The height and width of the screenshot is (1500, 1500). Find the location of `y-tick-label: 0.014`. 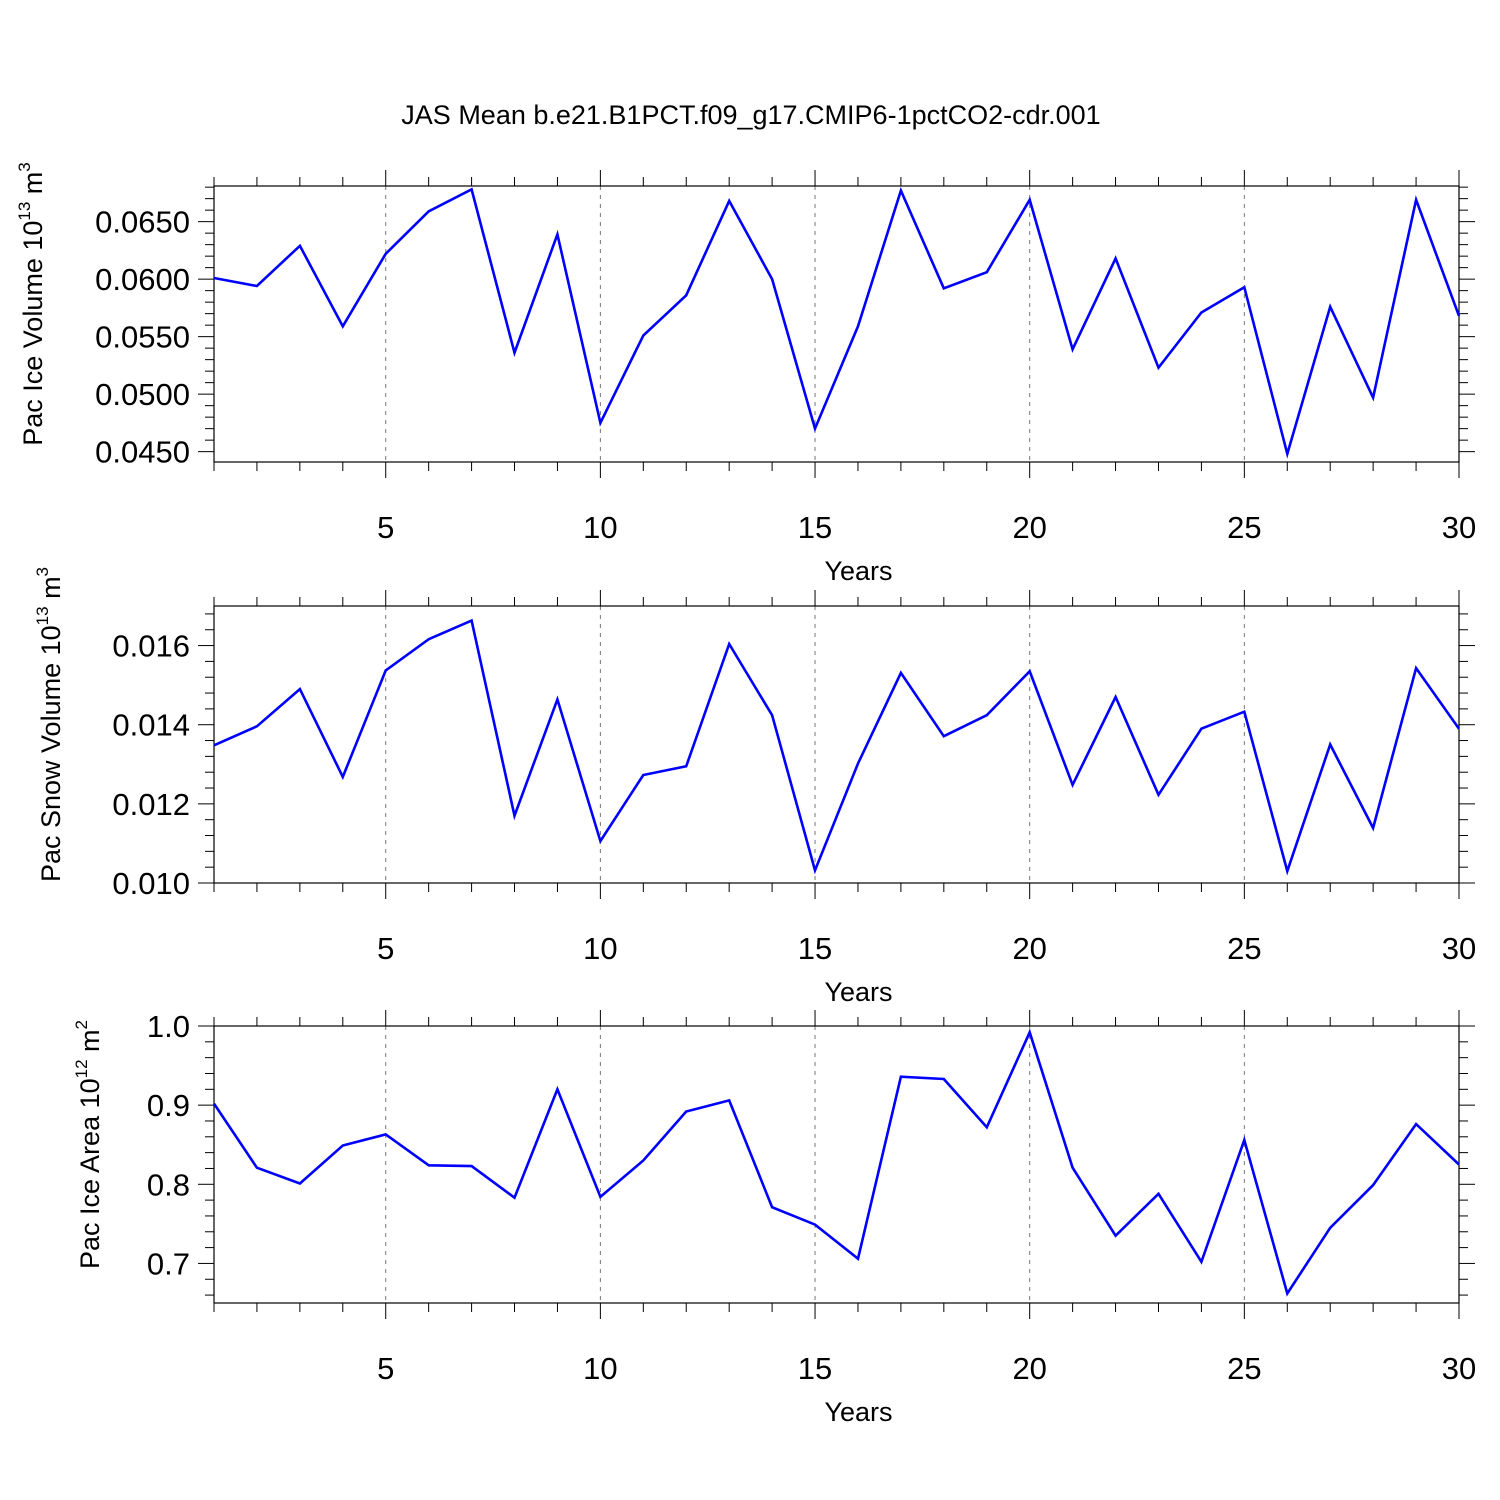

y-tick-label: 0.014 is located at coordinates (151, 725).